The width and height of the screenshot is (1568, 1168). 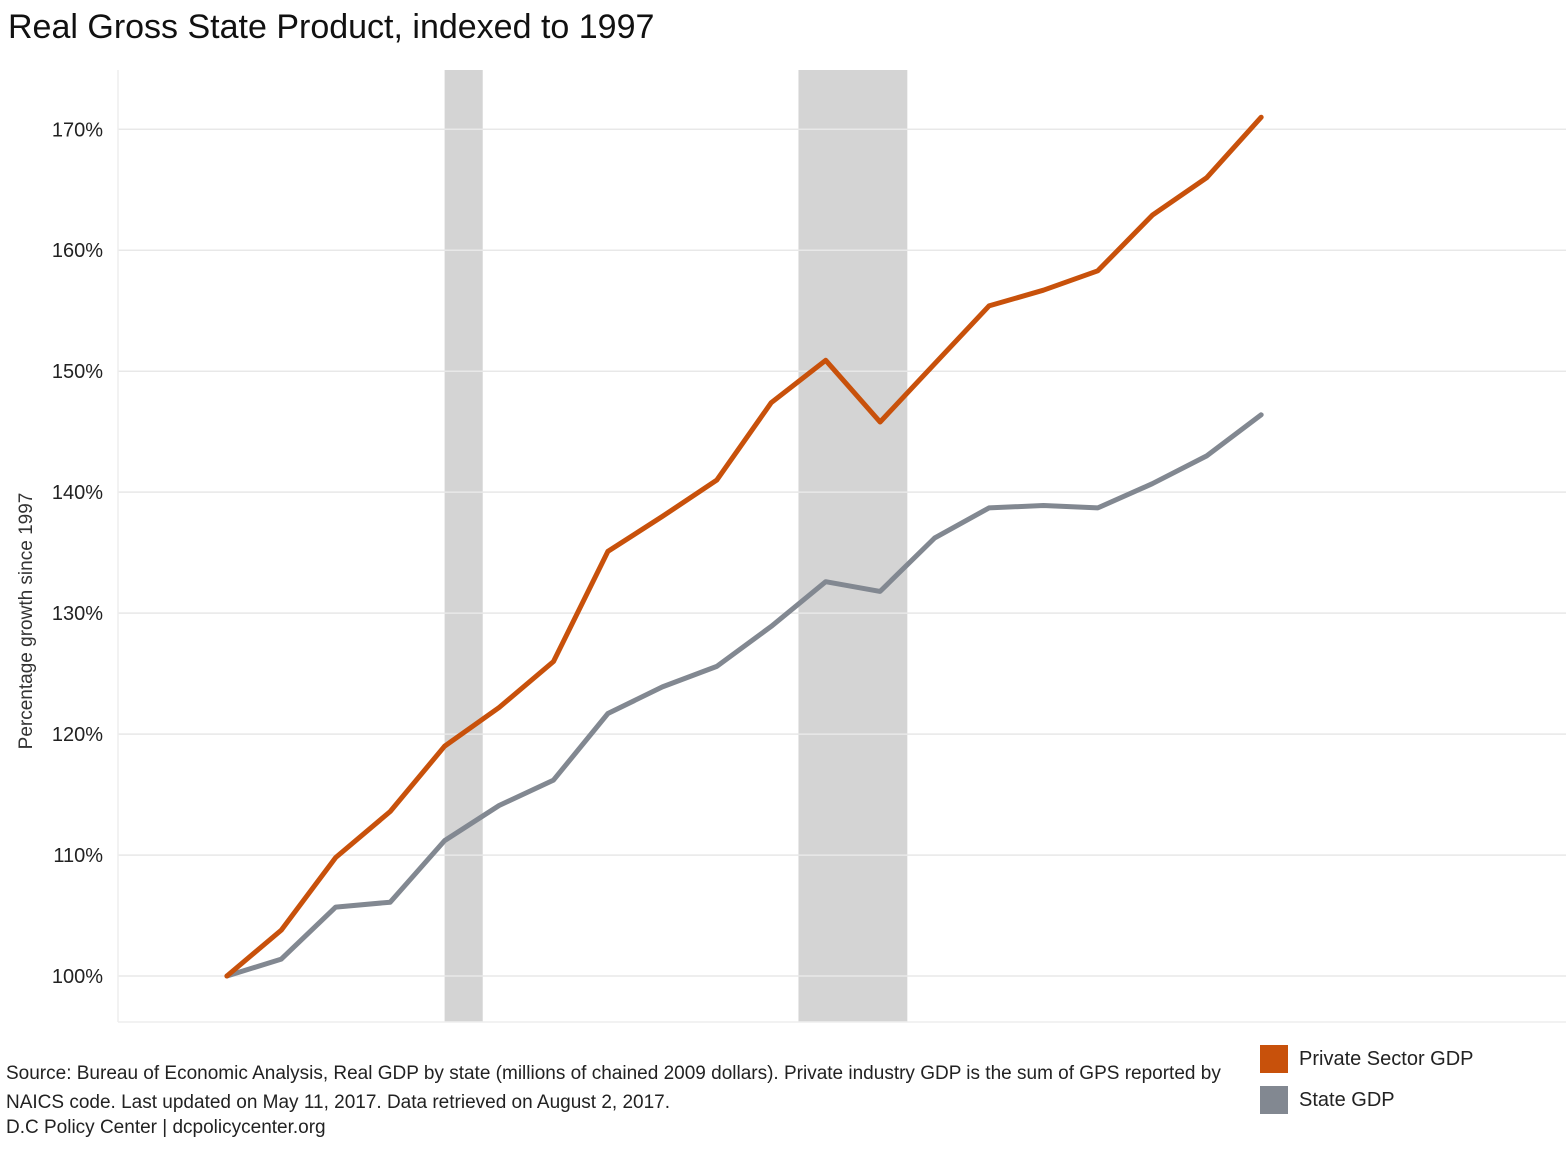 What do you see at coordinates (26, 621) in the screenshot?
I see `y-axis-label: Percentage growth since 1997` at bounding box center [26, 621].